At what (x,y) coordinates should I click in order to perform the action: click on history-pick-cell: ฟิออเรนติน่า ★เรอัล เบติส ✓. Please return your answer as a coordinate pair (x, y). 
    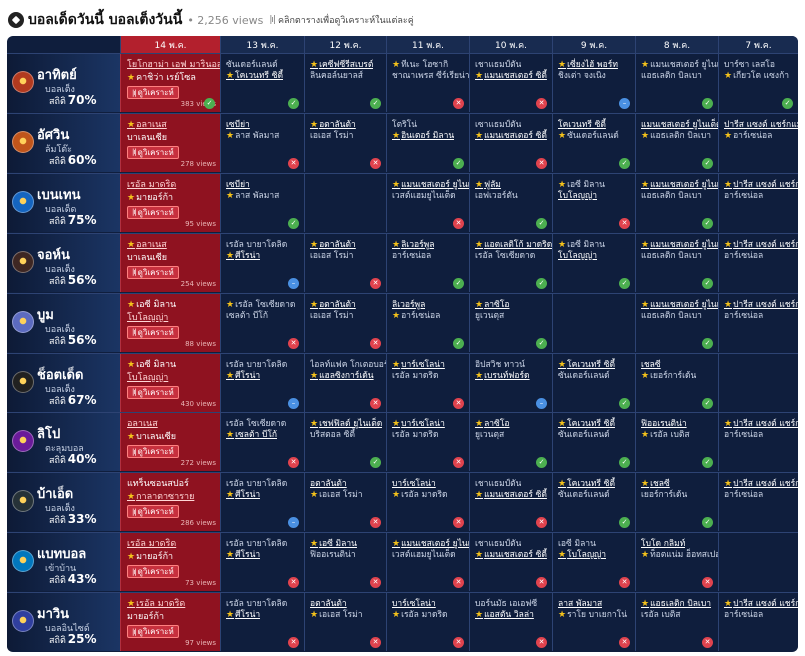
    Looking at the image, I should click on (676, 442).